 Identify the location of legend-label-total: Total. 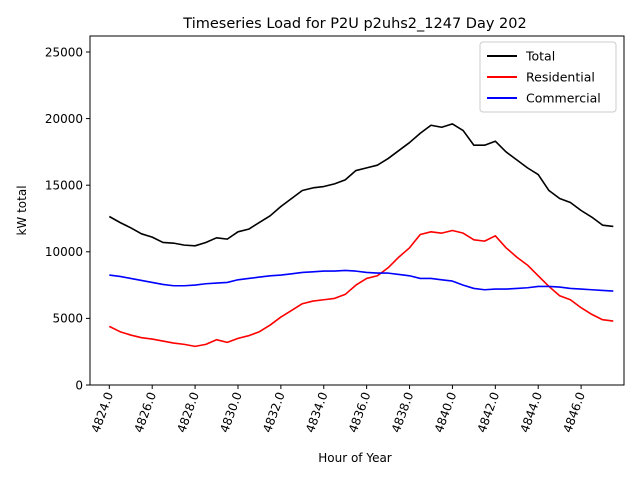
(540, 56).